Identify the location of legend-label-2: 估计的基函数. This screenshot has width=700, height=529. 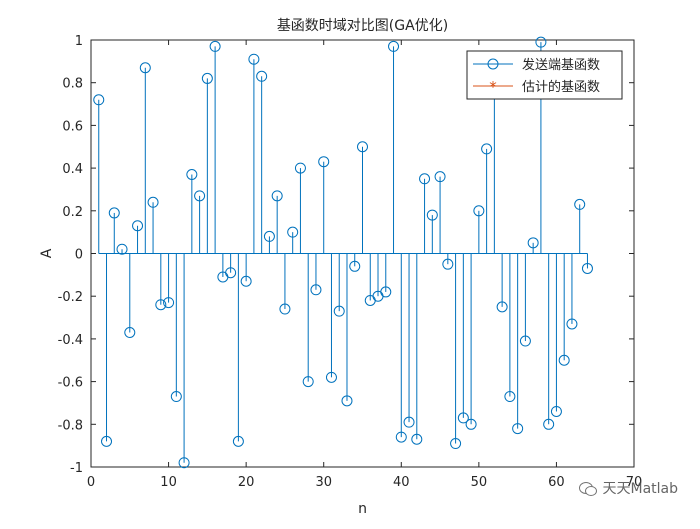
(561, 87).